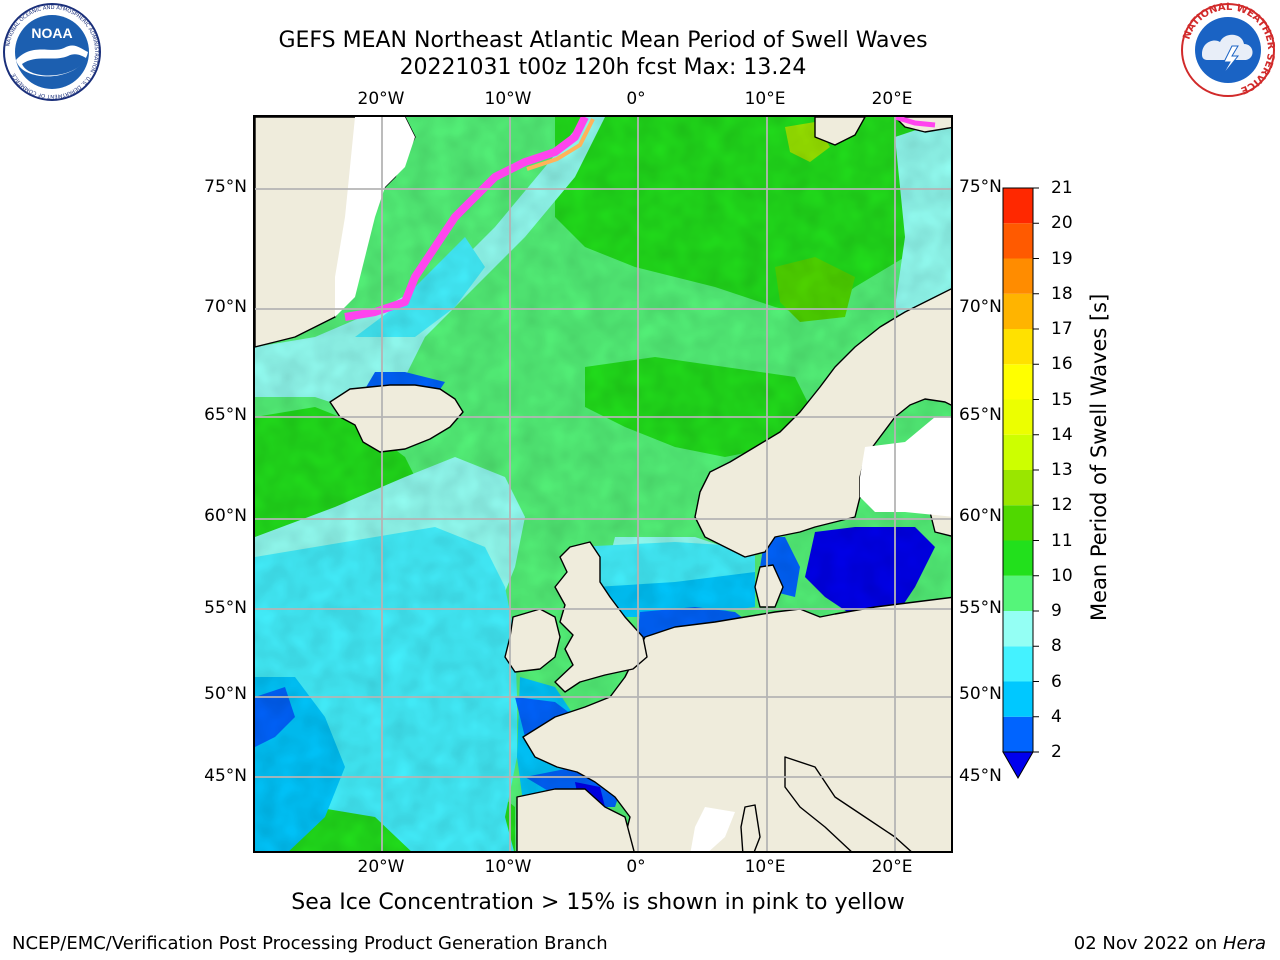 This screenshot has height=960, width=1280. What do you see at coordinates (1062, 470) in the screenshot?
I see `colorbar-tick-label: 13` at bounding box center [1062, 470].